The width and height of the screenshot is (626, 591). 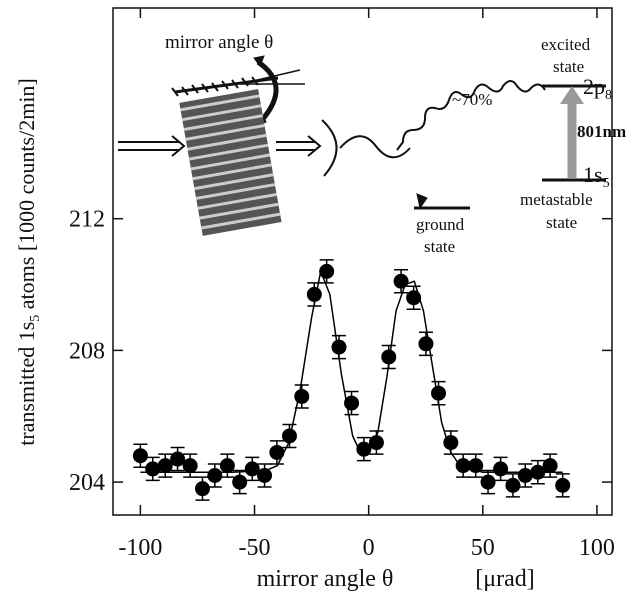 What do you see at coordinates (140, 548) in the screenshot?
I see `x-tick-label: -100` at bounding box center [140, 548].